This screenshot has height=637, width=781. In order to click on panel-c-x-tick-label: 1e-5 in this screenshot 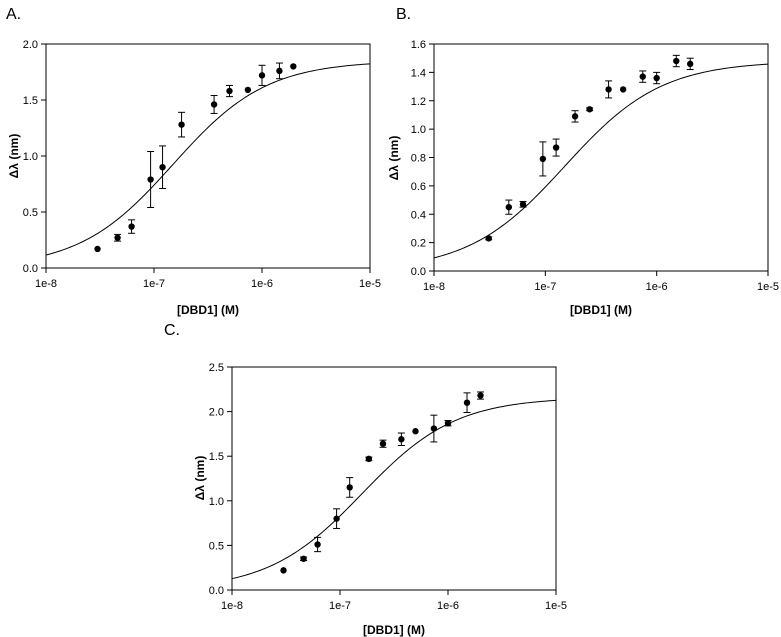, I will do `click(556, 606)`.